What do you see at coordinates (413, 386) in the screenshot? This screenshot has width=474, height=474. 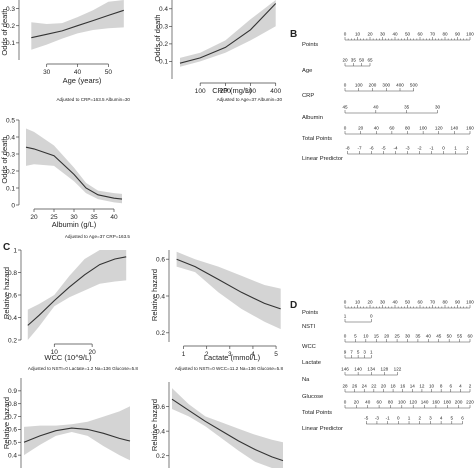 I see `nomogram-tick-label: 14` at bounding box center [413, 386].